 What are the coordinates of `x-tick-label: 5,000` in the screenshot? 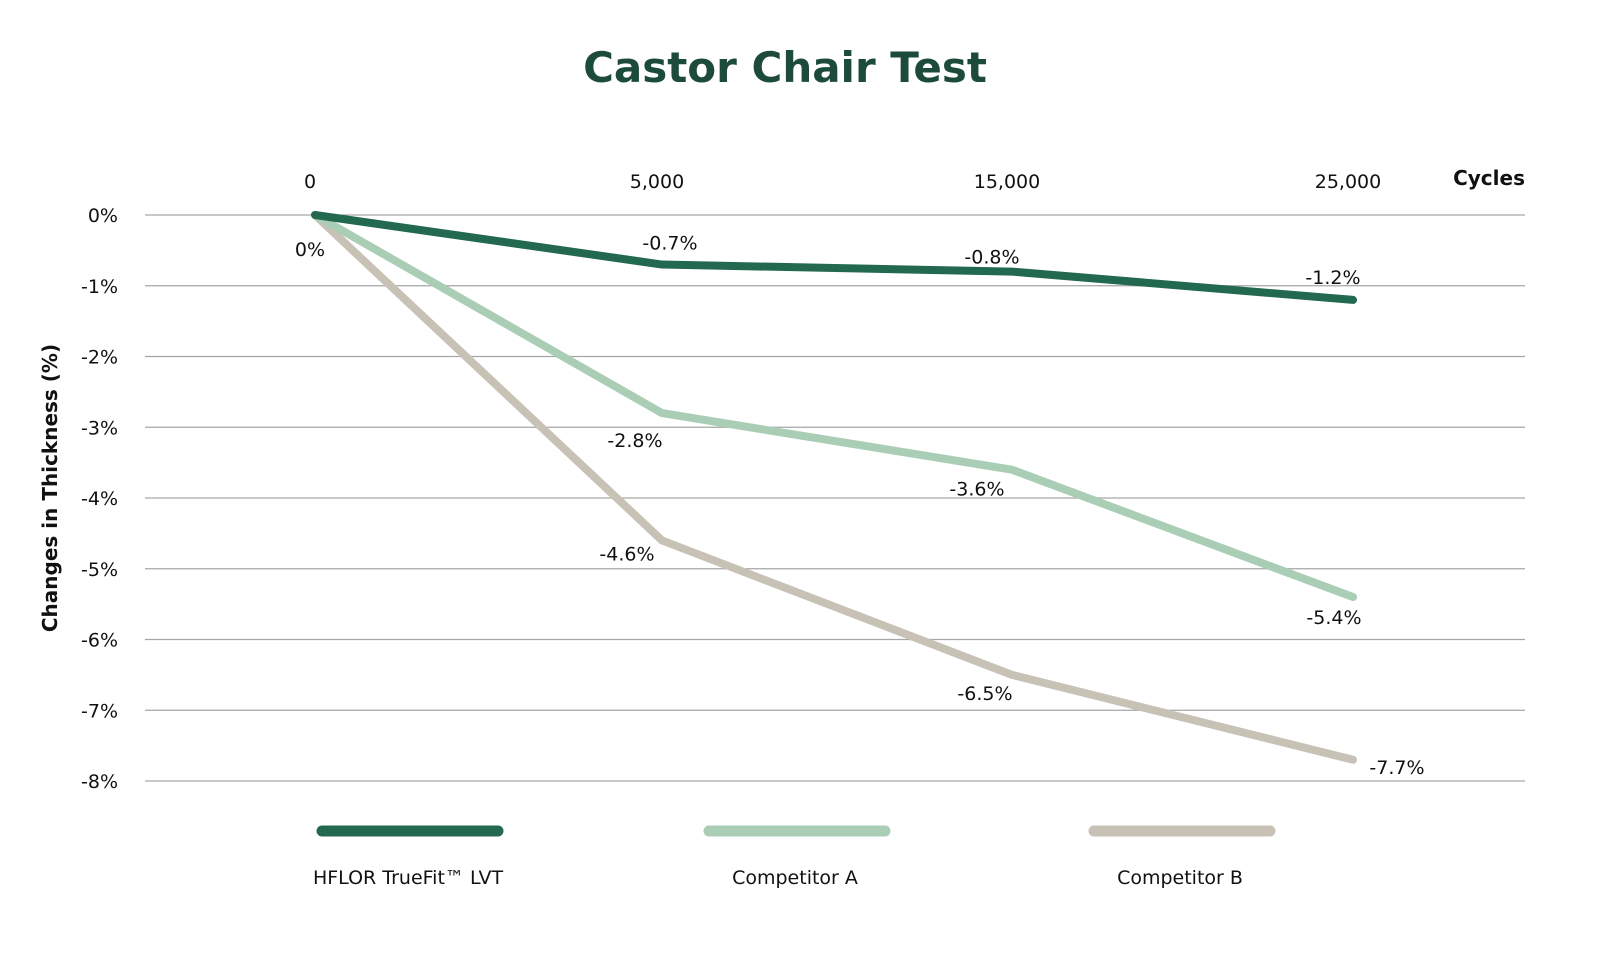 It's located at (657, 182).